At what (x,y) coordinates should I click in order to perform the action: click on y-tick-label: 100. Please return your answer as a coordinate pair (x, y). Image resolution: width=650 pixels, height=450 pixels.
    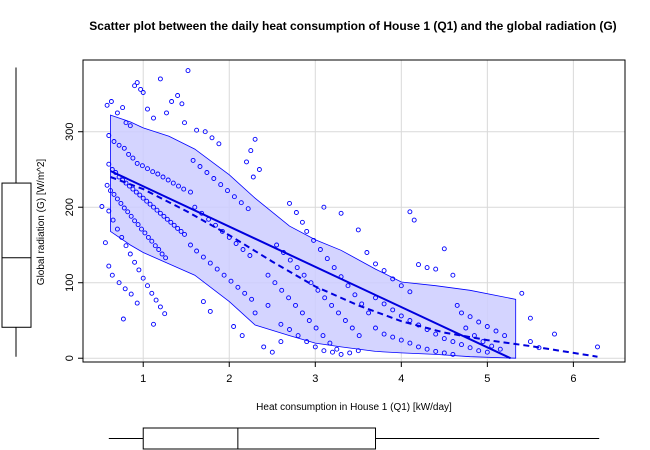
    Looking at the image, I should click on (70, 283).